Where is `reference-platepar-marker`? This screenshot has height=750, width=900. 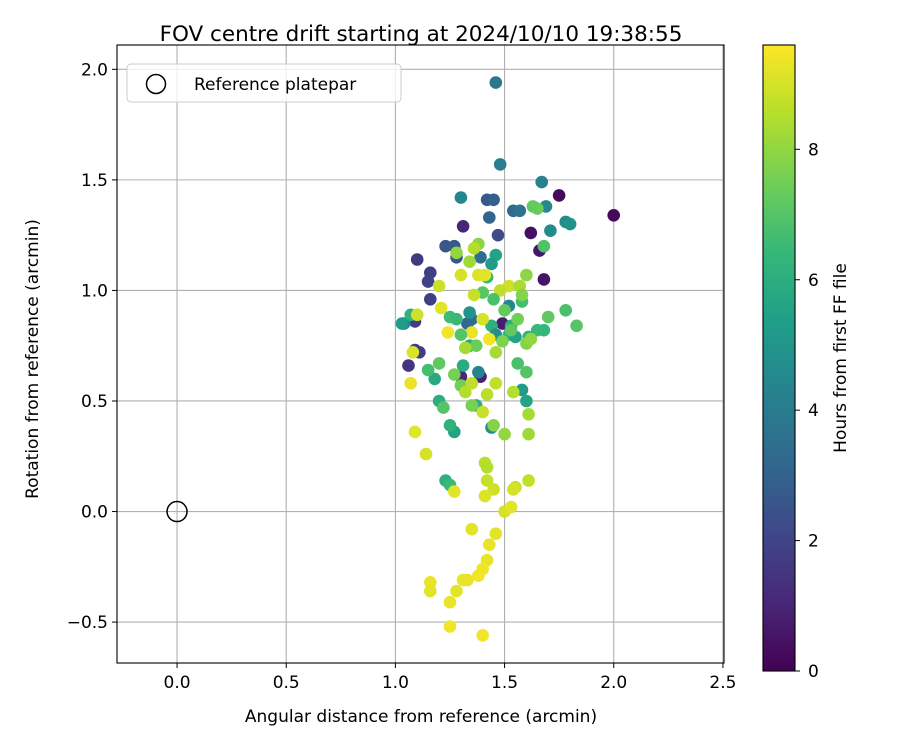
reference-platepar-marker is located at coordinates (177, 511).